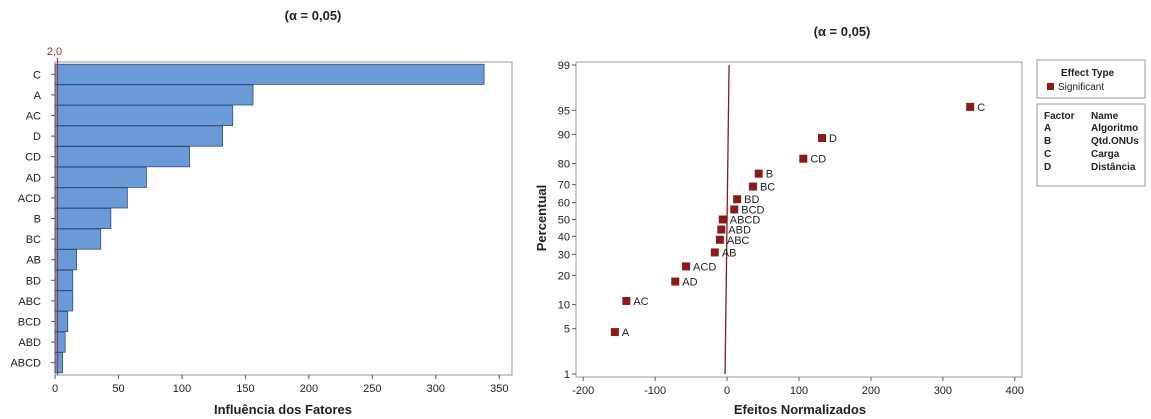  I want to click on pareto-x-tick-250: 250, so click(372, 389).